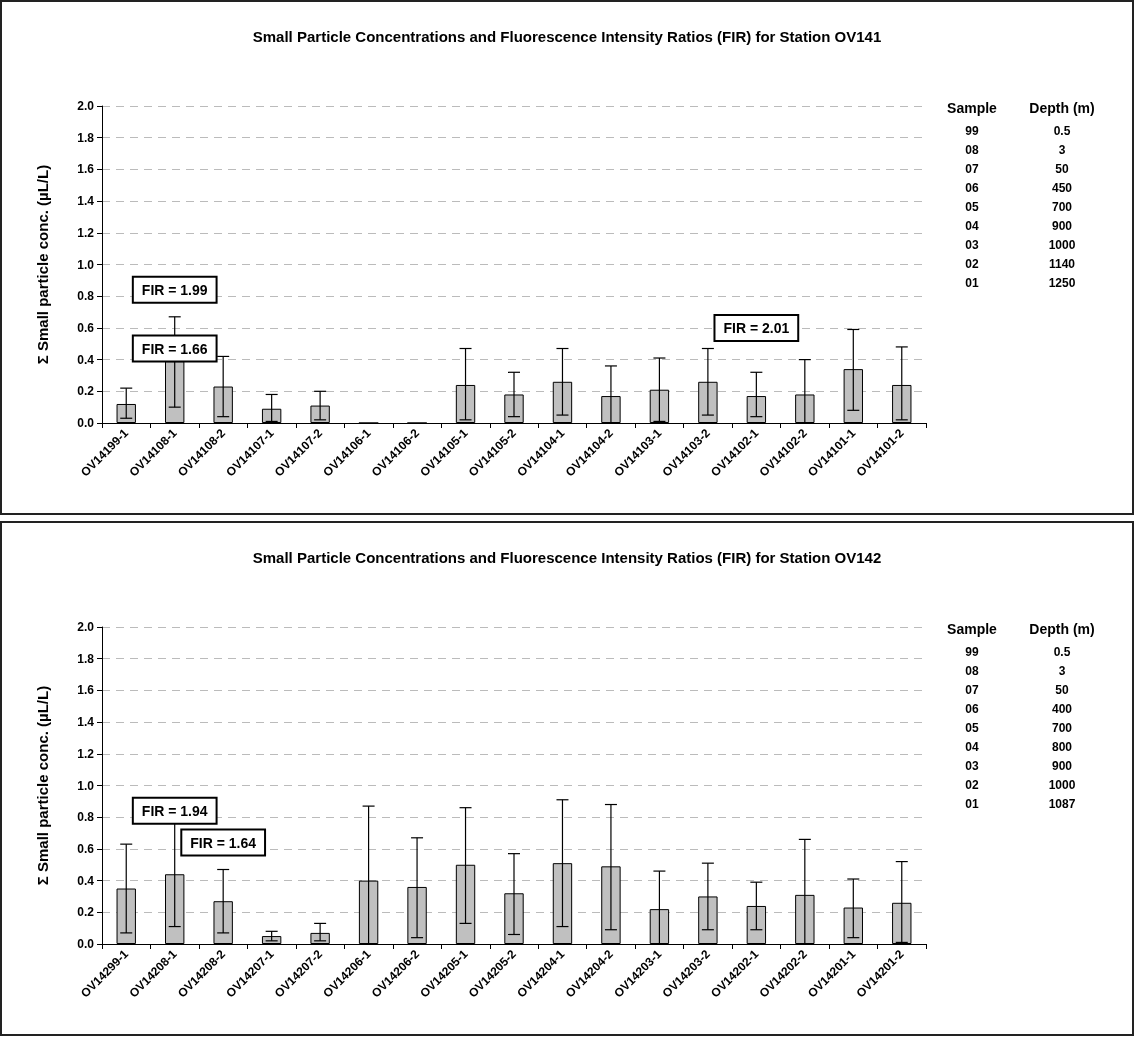 This screenshot has height=1050, width=1138. Describe the element at coordinates (756, 327) in the screenshot. I see `annotation: FIR = 2.01` at that location.